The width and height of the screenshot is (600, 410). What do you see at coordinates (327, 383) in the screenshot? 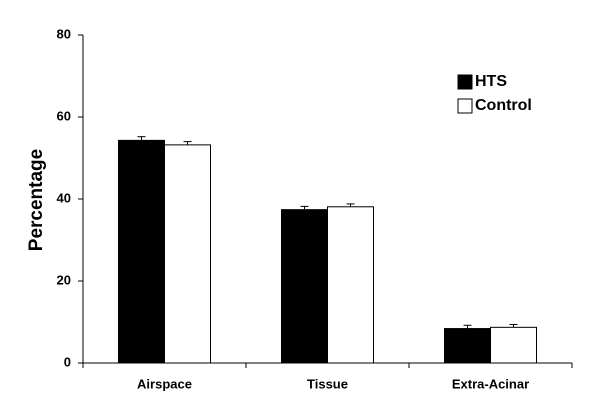
I see `x-tick-label: Tissue` at bounding box center [327, 383].